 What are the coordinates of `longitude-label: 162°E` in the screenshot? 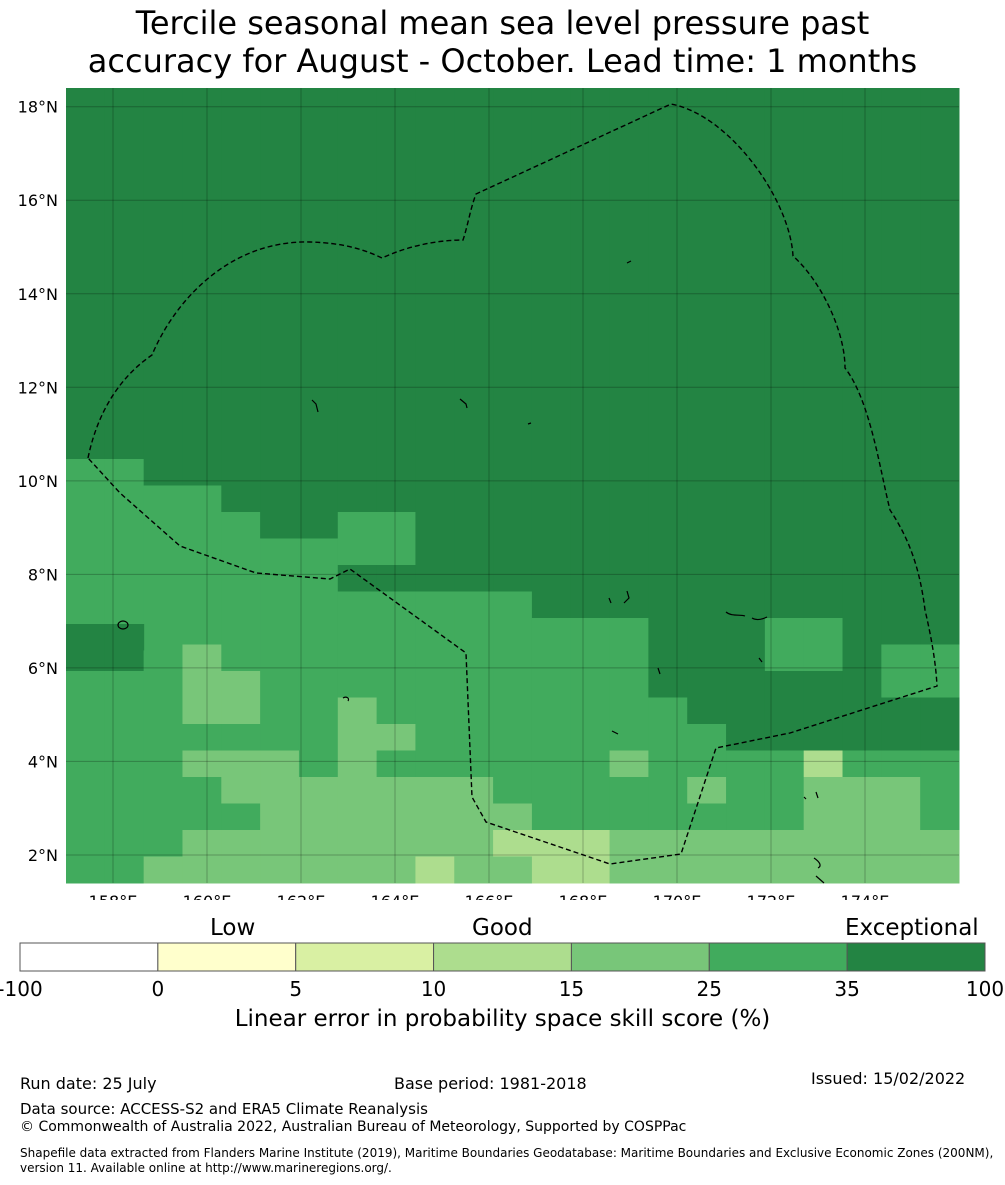 It's located at (301, 896).